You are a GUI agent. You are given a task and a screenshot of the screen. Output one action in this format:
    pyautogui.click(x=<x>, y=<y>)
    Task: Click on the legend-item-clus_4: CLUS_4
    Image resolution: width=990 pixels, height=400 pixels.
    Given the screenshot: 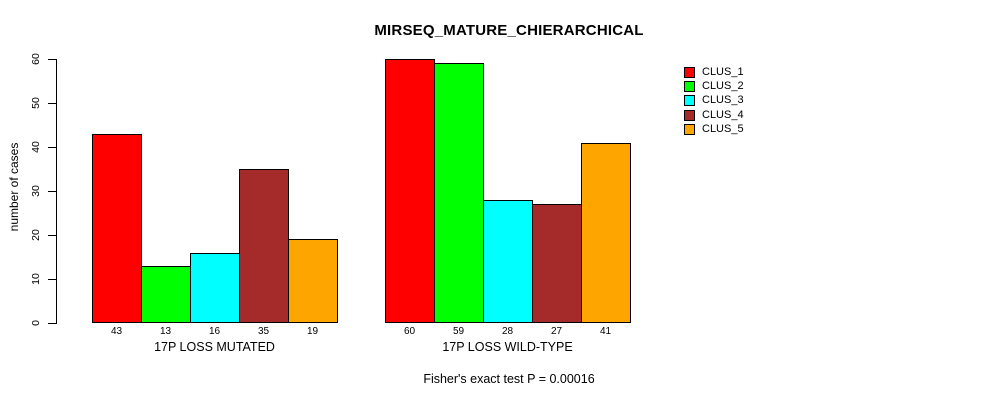 What is the action you would take?
    pyautogui.click(x=714, y=115)
    